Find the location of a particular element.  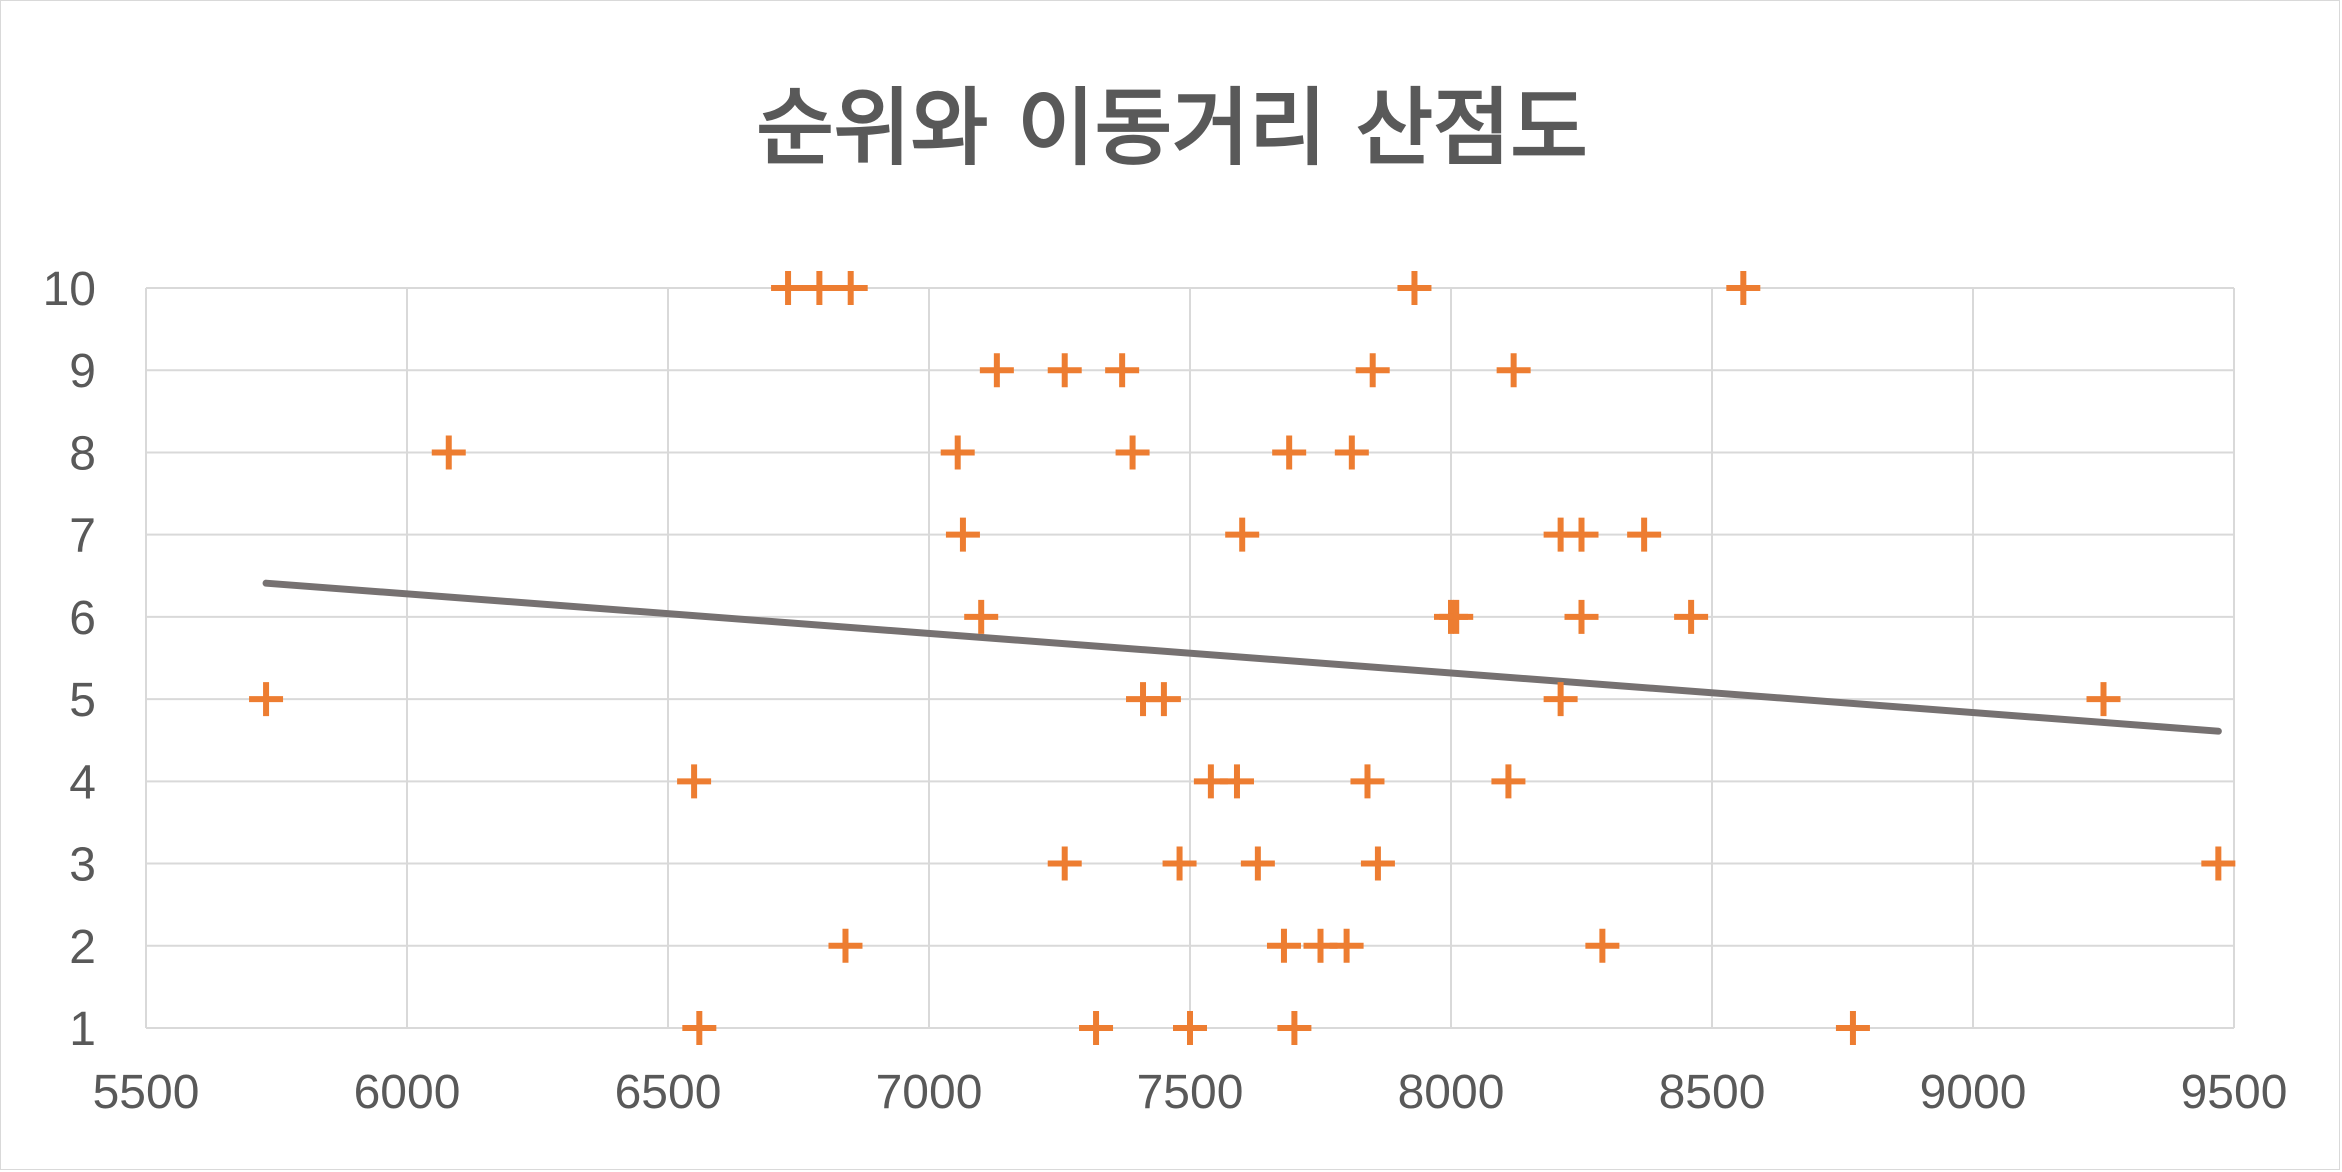

y-tick-label-2: 2 is located at coordinates (82, 947).